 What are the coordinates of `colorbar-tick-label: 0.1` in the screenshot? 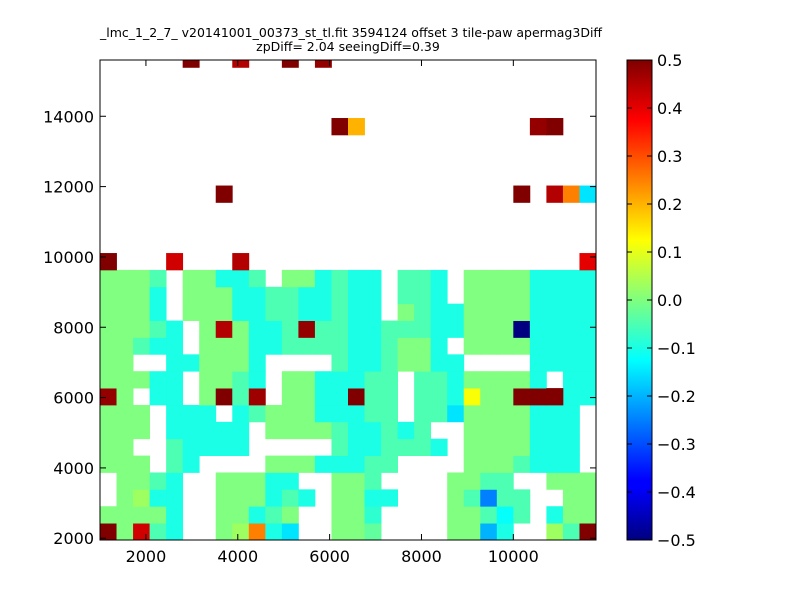 It's located at (669, 252).